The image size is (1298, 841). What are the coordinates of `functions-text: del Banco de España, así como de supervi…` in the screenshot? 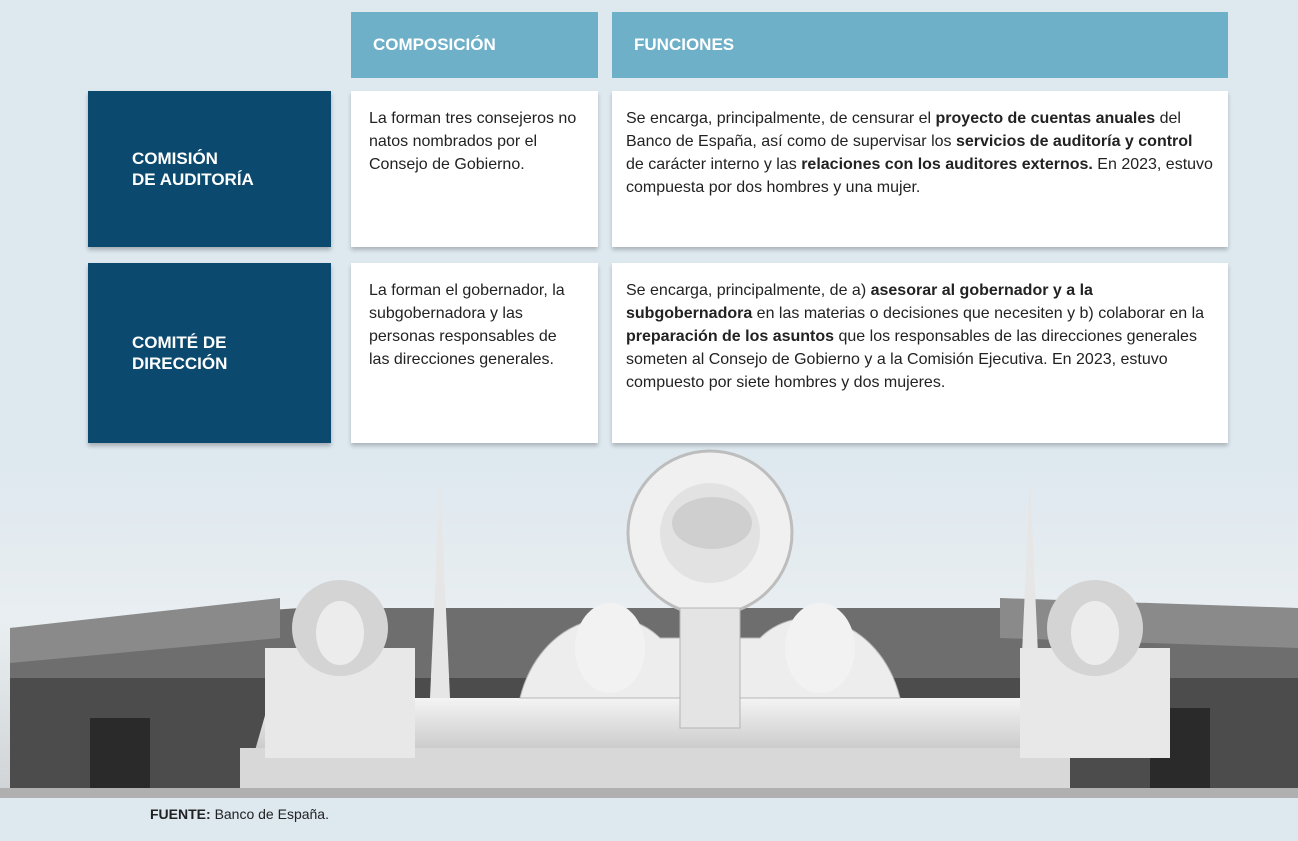 It's located at (903, 130).